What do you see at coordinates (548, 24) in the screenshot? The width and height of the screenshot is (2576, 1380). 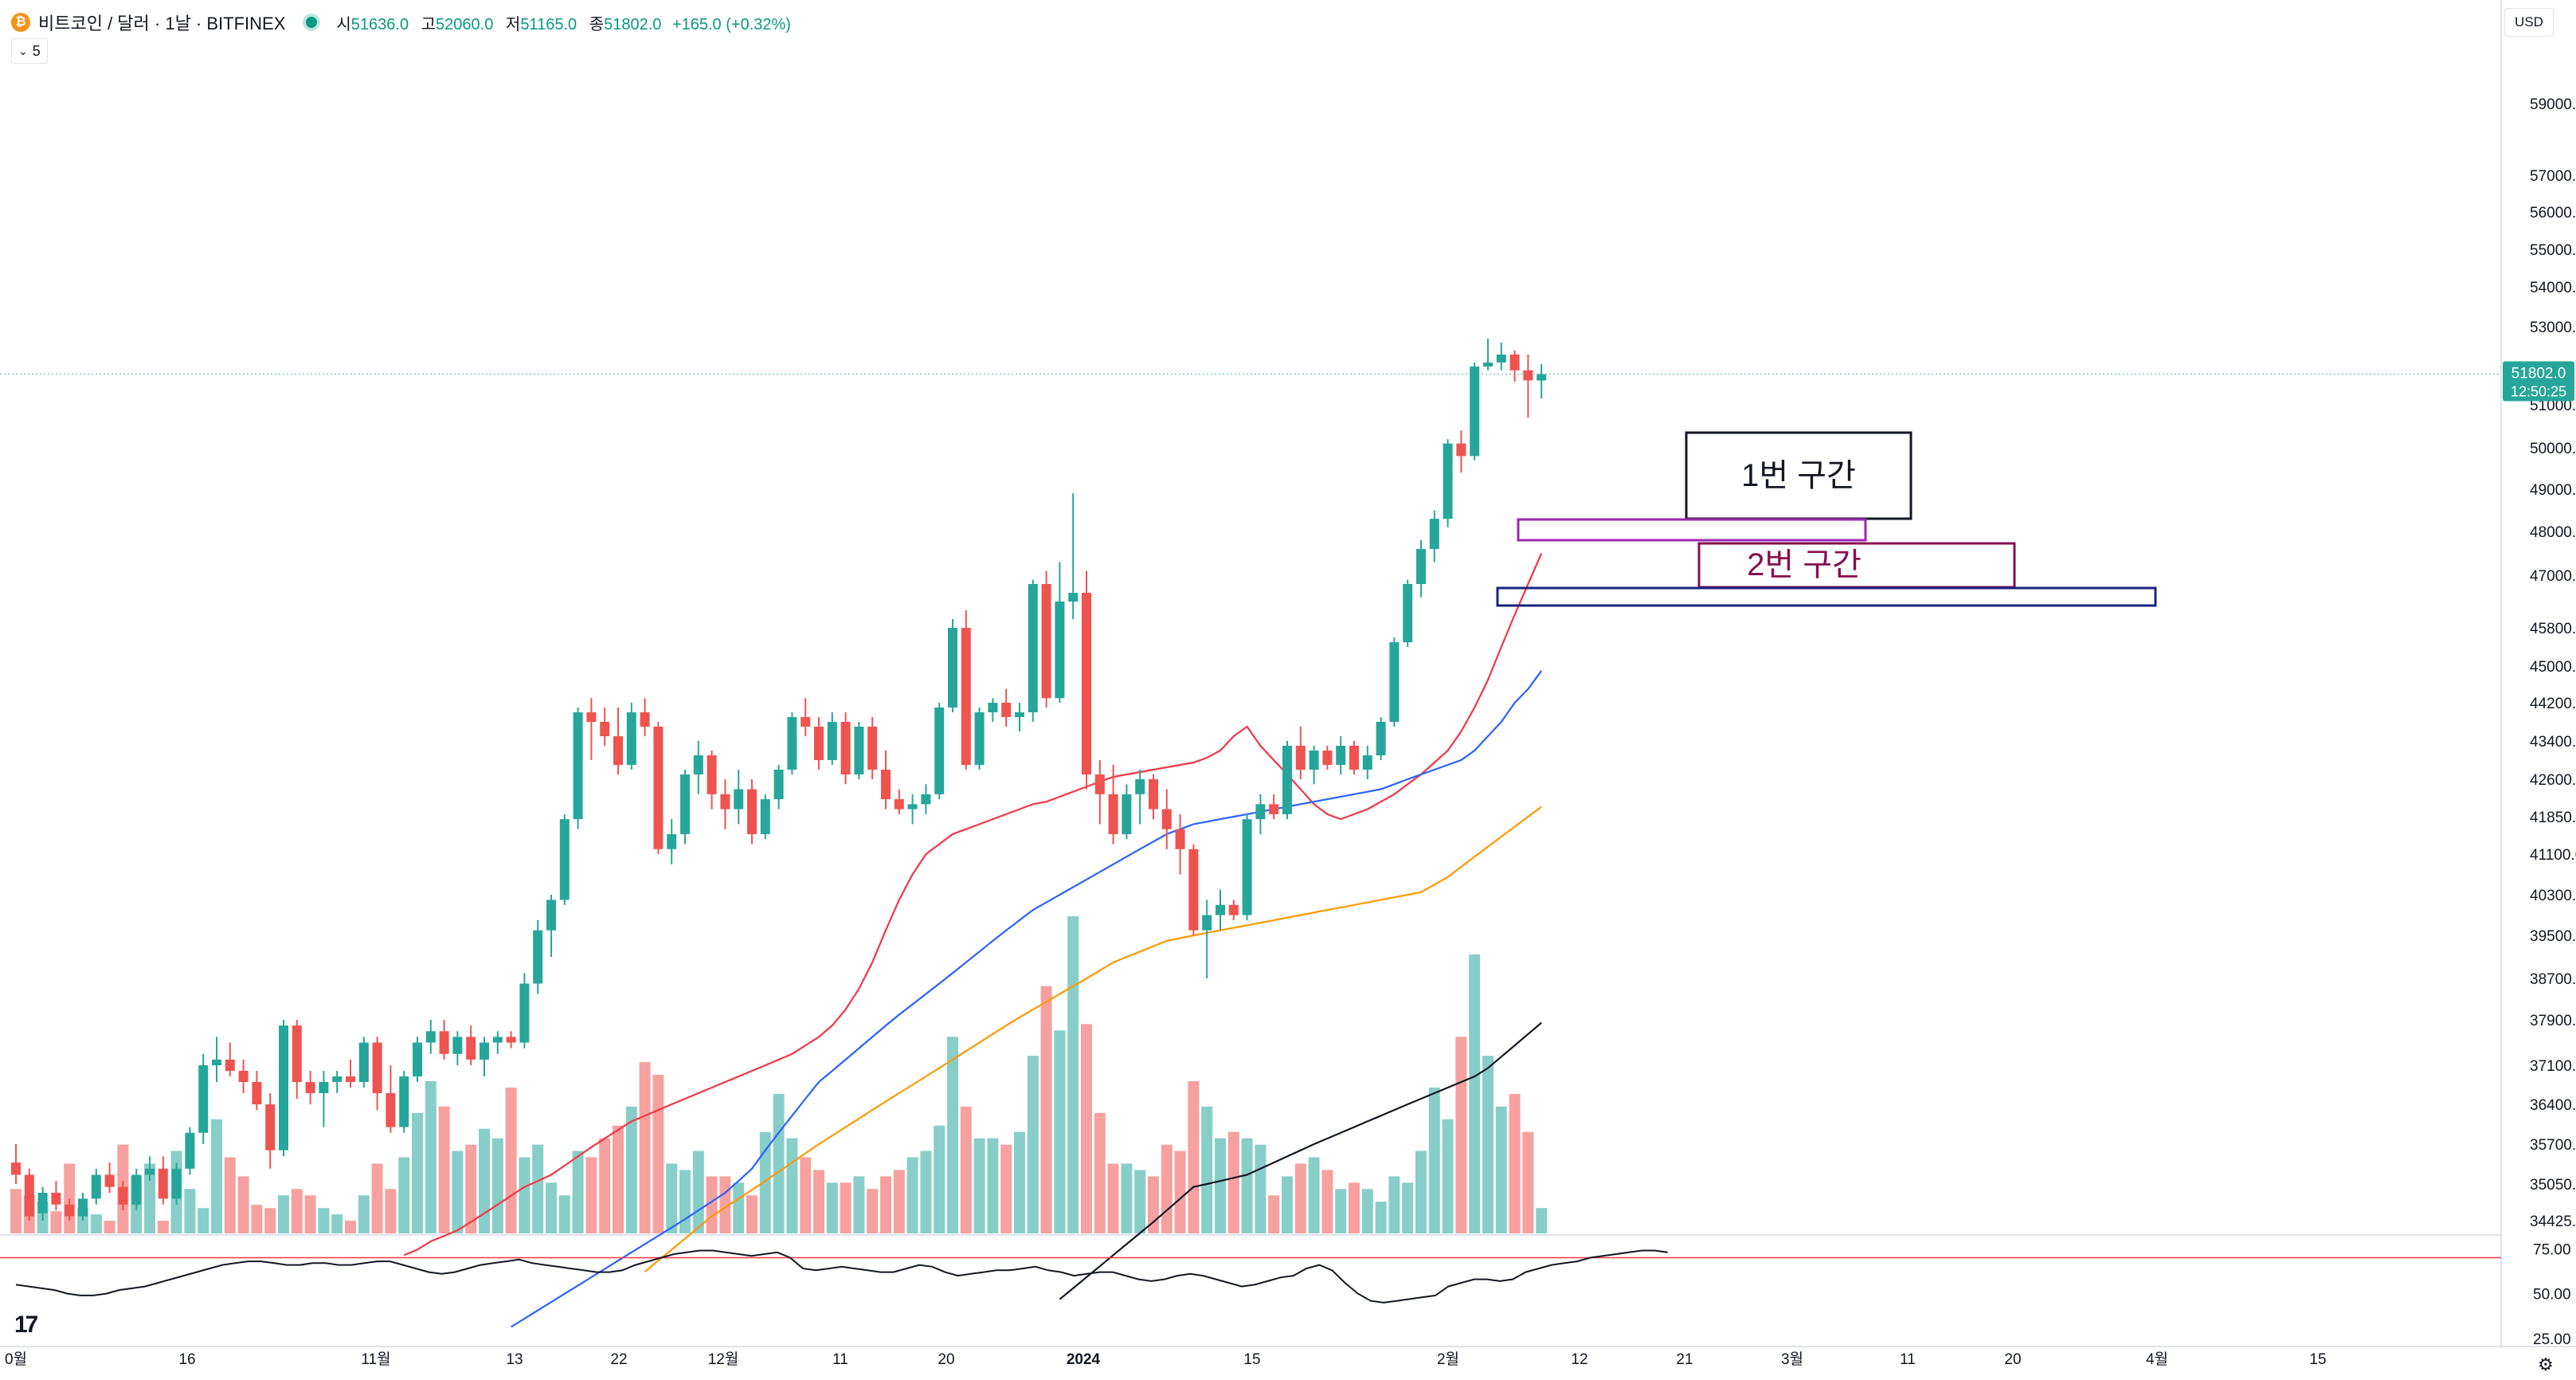 I see `low-value: 51165.0` at bounding box center [548, 24].